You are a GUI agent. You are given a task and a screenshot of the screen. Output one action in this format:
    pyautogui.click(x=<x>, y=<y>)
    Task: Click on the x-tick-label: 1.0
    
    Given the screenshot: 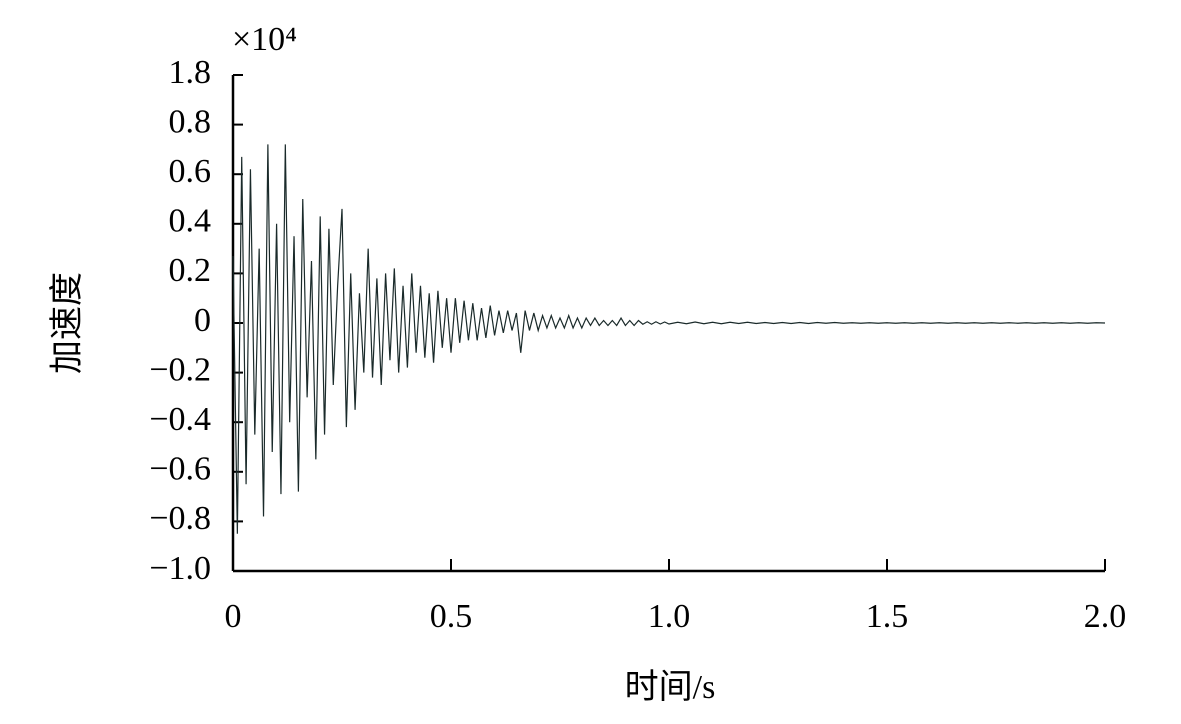 What is the action you would take?
    pyautogui.click(x=669, y=616)
    